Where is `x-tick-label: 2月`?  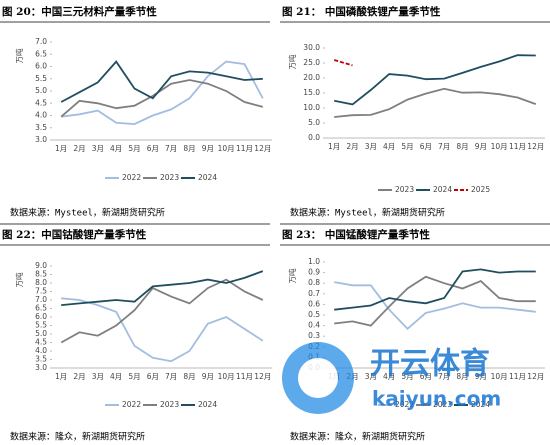 x-tick-label: 2月 is located at coordinates (352, 146).